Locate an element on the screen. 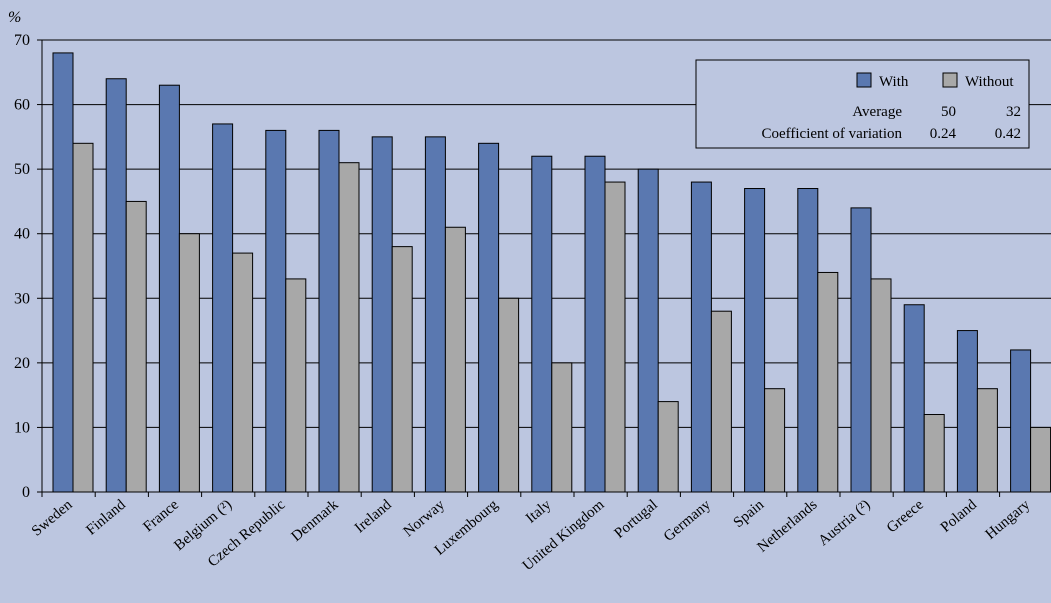 The height and width of the screenshot is (603, 1051). y-axis-label: % is located at coordinates (14, 17).